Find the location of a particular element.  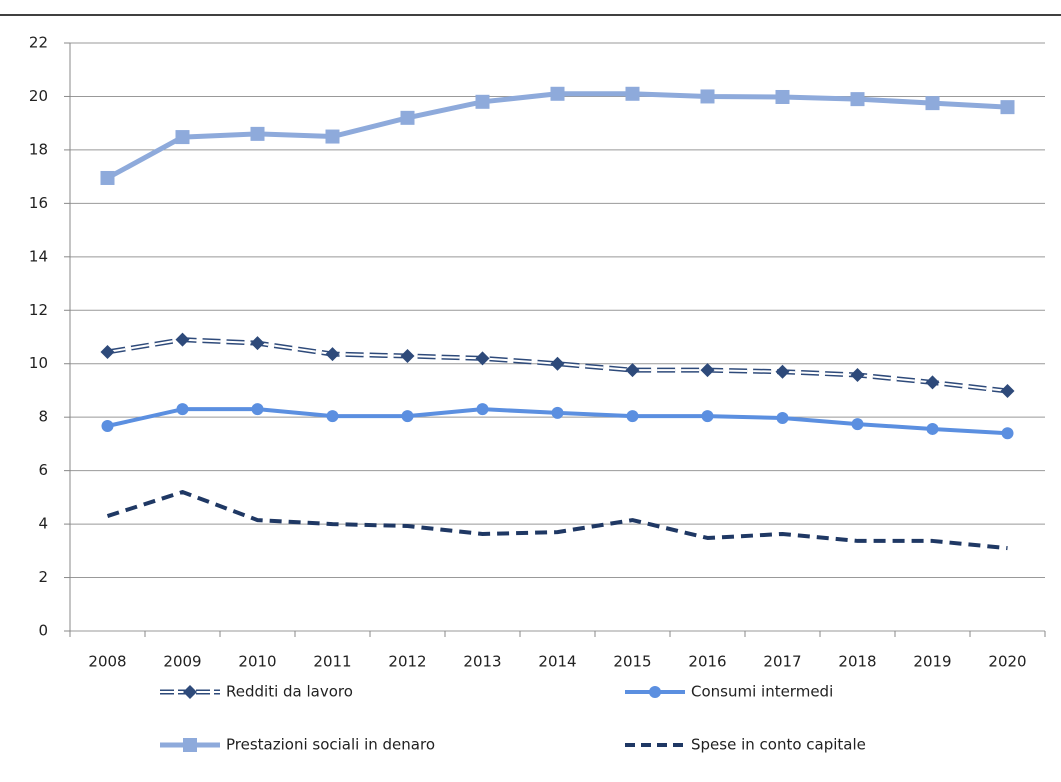

y-tick-label: 16 is located at coordinates (38, 203).